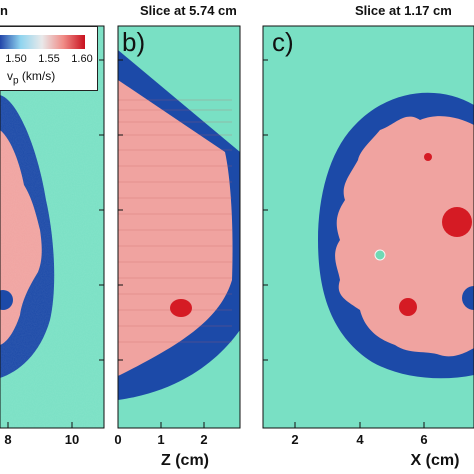 This screenshot has height=474, width=474. I want to click on panel-a-title: n, so click(4, 10).